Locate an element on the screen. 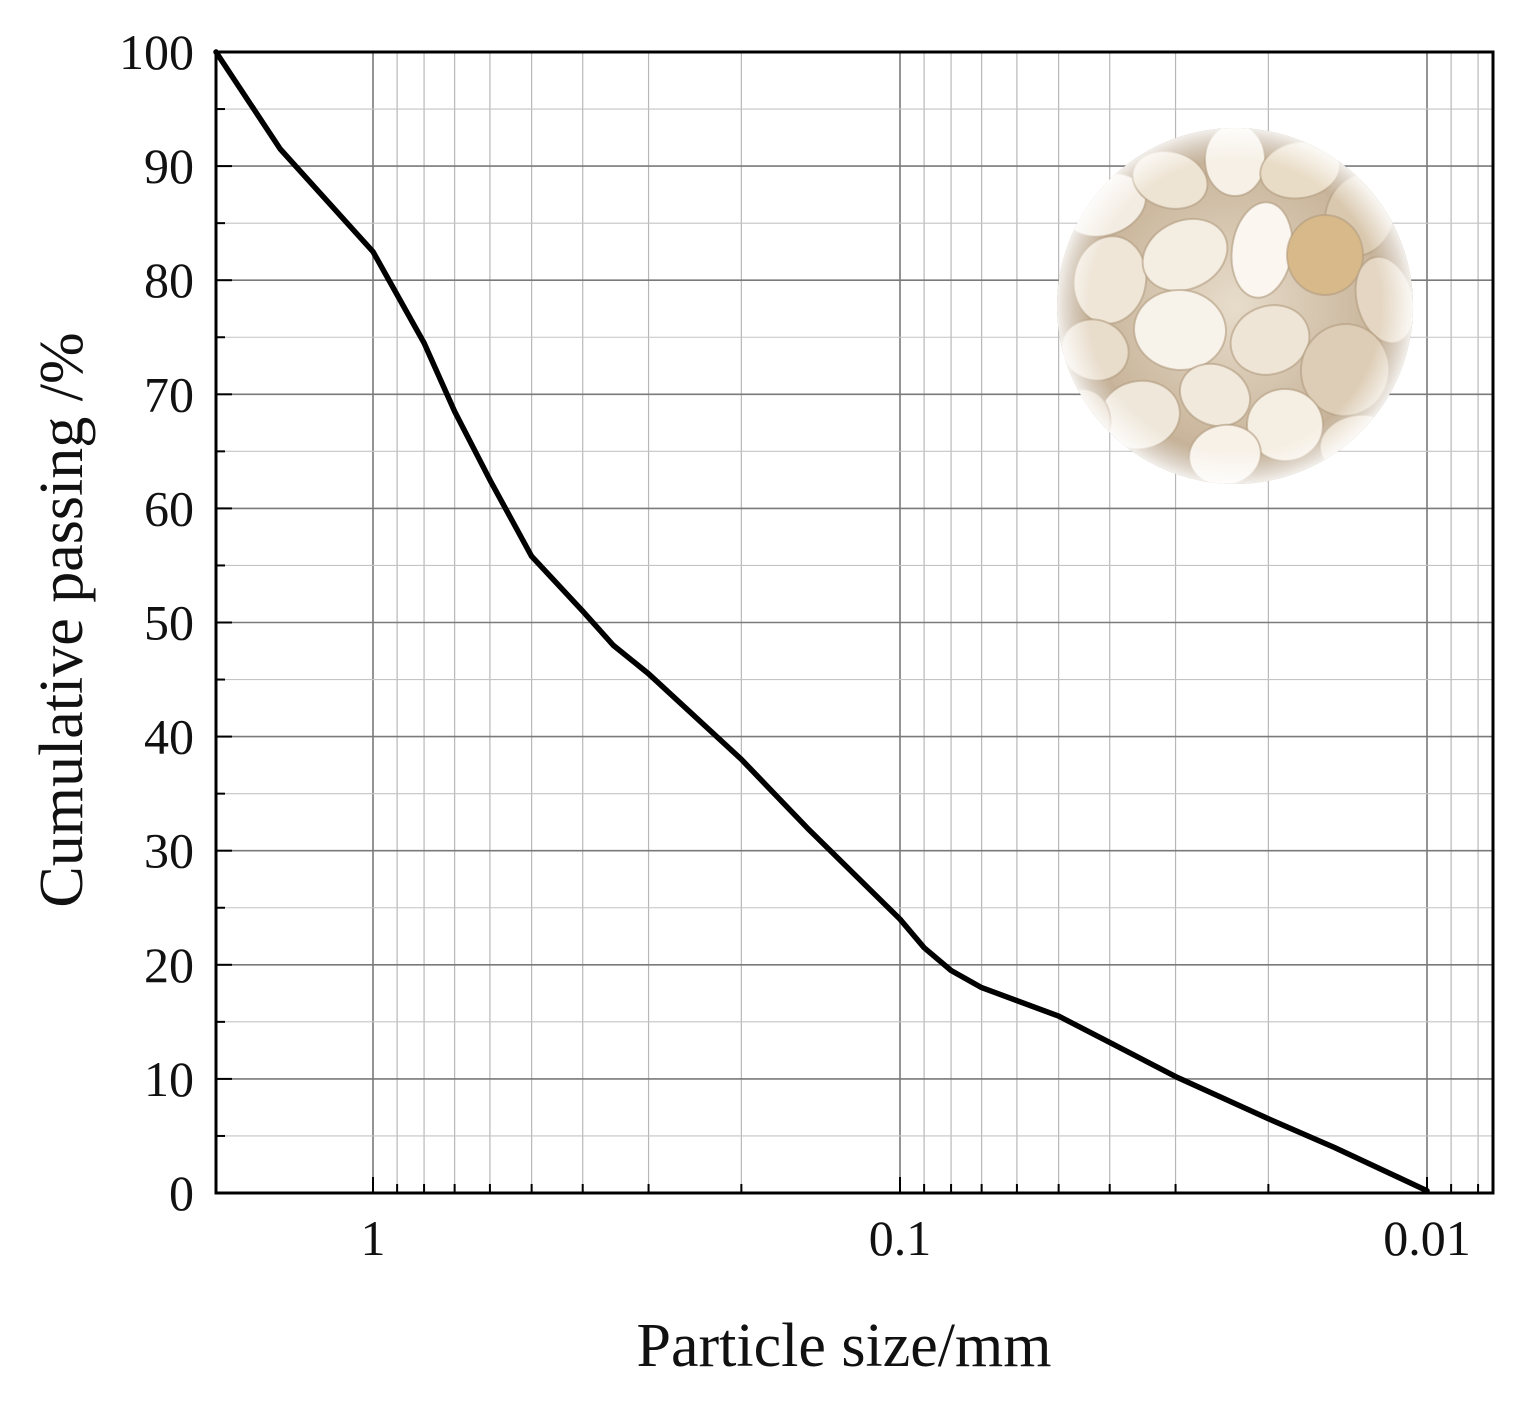 Image resolution: width=1526 pixels, height=1404 pixels. y-axis-title: Cumulative passing /% is located at coordinates (62, 619).